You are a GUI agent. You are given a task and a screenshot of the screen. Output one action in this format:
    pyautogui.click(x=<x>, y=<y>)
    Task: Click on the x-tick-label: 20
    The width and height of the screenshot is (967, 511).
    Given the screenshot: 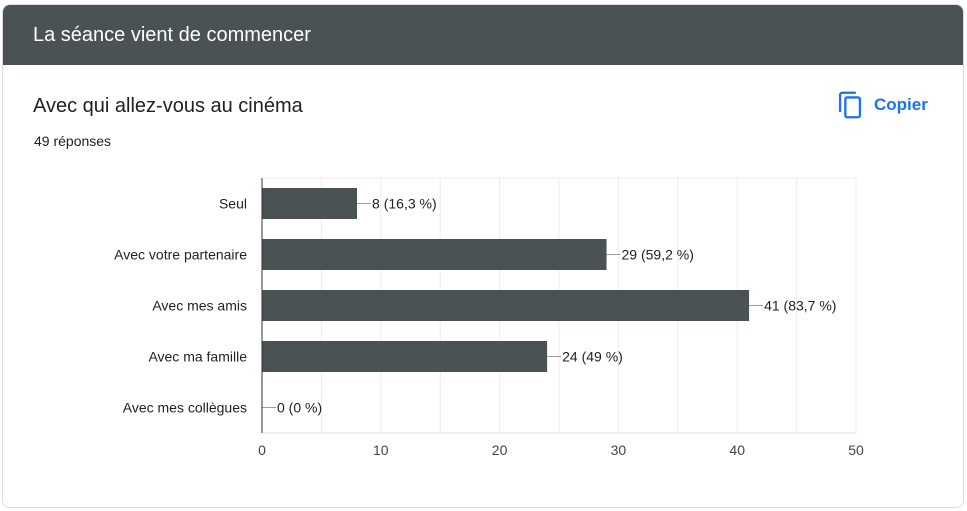 What is the action you would take?
    pyautogui.click(x=500, y=450)
    